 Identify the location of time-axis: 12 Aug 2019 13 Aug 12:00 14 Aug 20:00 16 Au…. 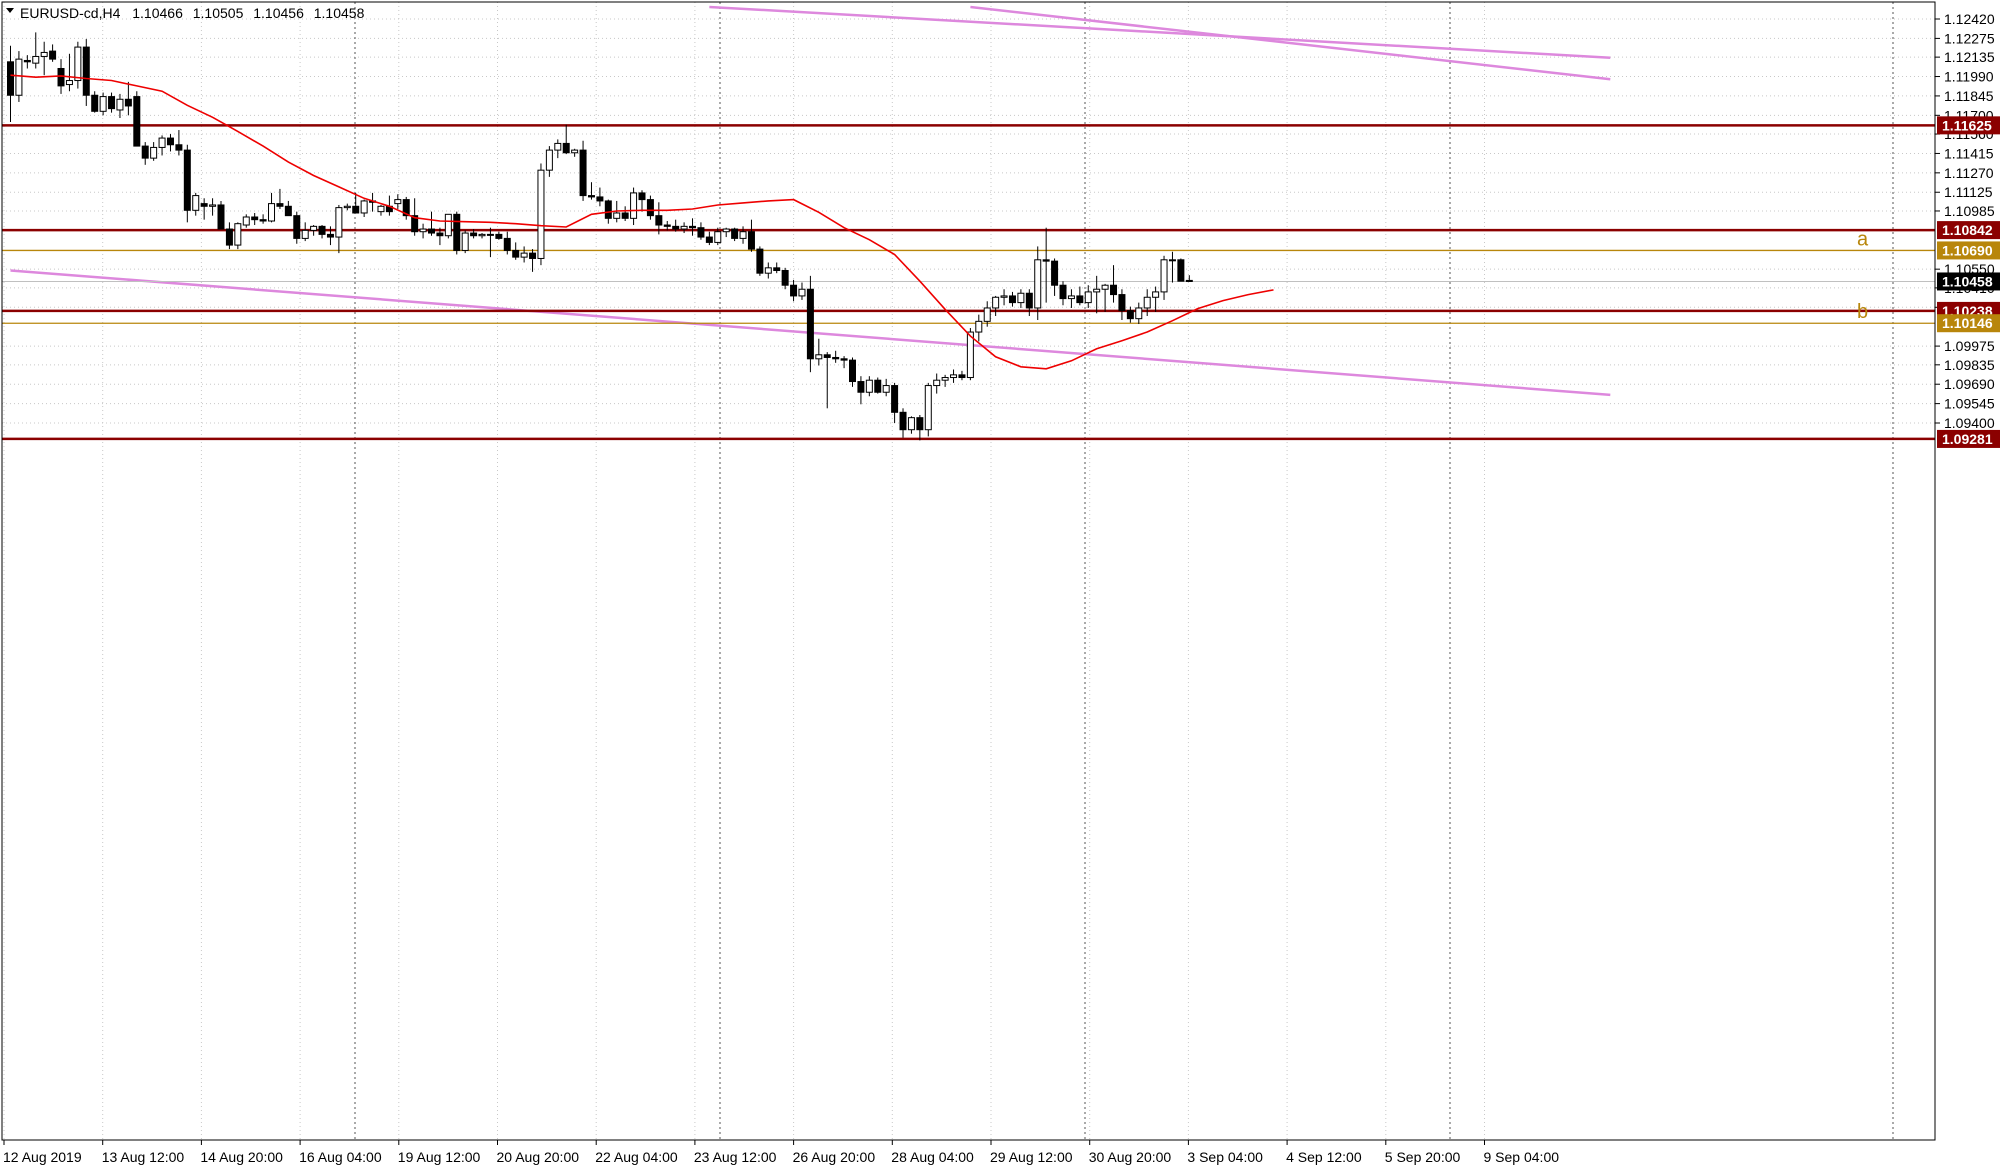
(781, 1152).